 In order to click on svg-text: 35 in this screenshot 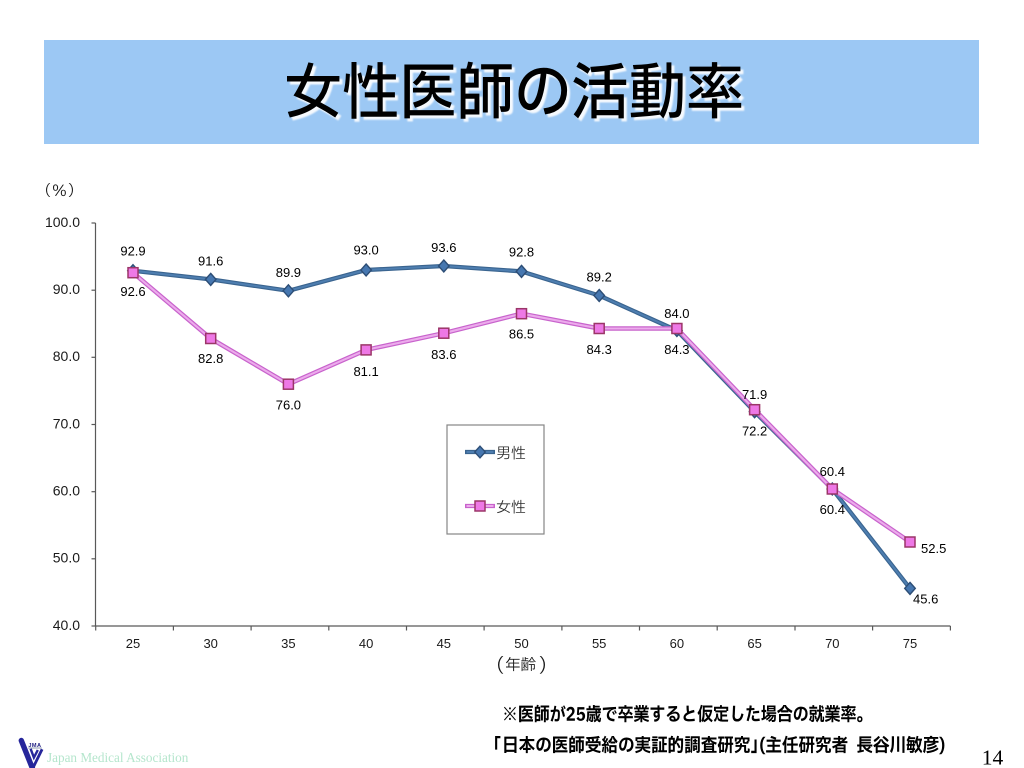, I will do `click(288, 643)`.